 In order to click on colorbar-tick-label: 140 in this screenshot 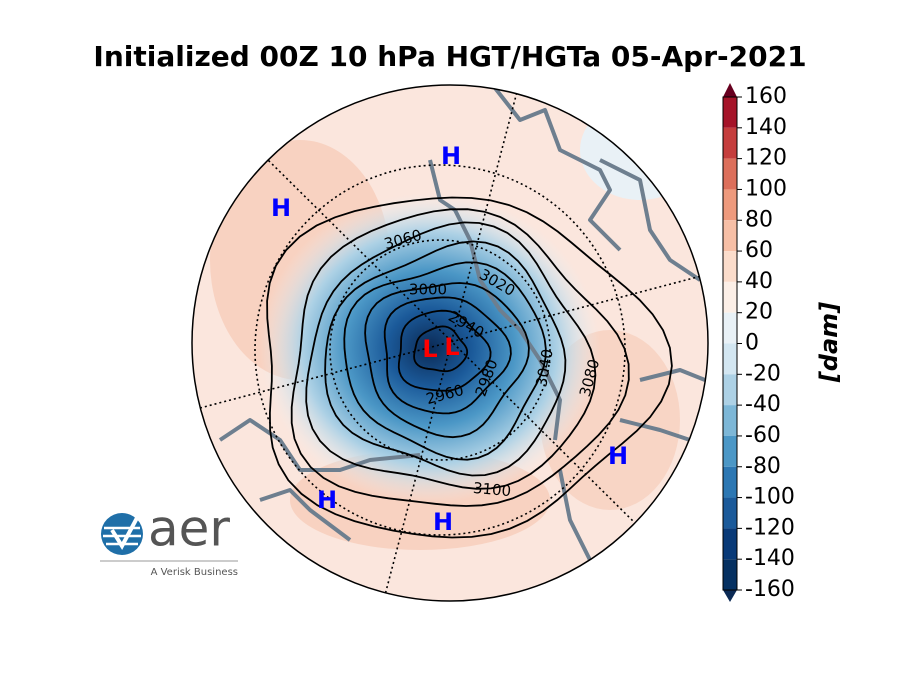, I will do `click(766, 127)`.